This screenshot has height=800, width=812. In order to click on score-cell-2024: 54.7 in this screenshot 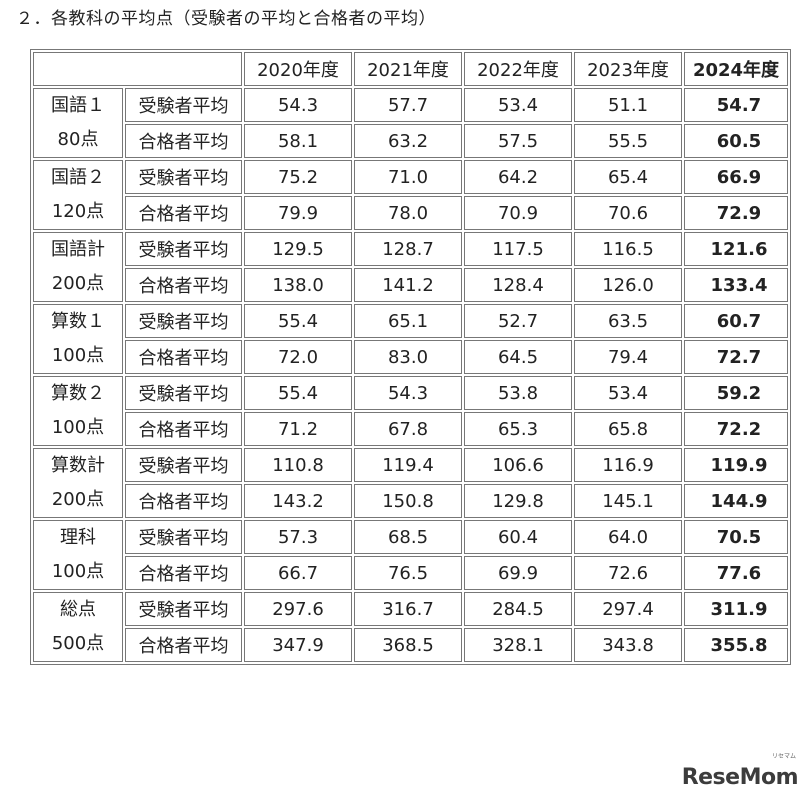, I will do `click(736, 105)`.